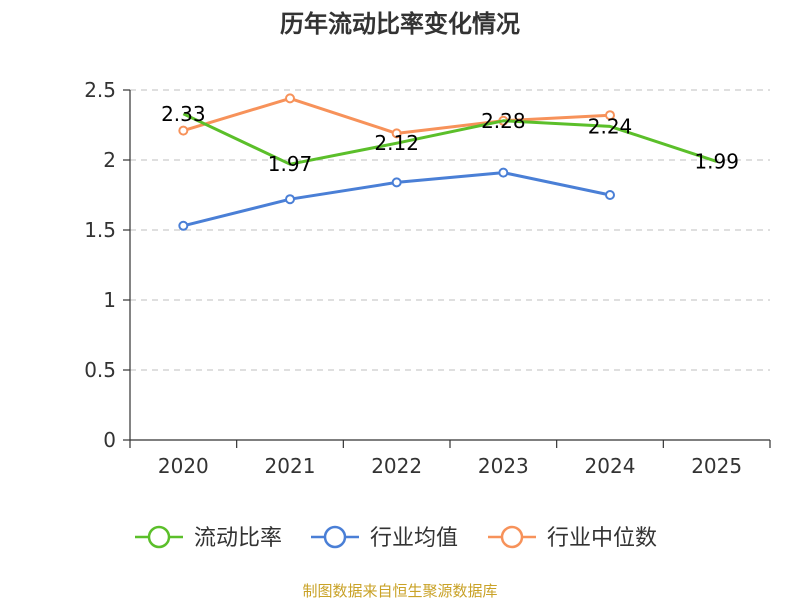  Describe the element at coordinates (396, 143) in the screenshot. I see `data-label: 2.12` at that location.